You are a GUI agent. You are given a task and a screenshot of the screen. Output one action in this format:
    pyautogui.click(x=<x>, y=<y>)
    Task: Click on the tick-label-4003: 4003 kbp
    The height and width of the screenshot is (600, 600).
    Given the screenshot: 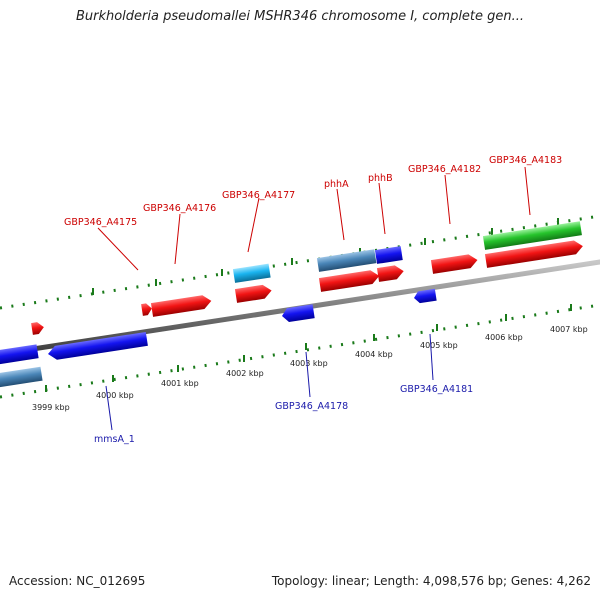 What is the action you would take?
    pyautogui.click(x=309, y=363)
    